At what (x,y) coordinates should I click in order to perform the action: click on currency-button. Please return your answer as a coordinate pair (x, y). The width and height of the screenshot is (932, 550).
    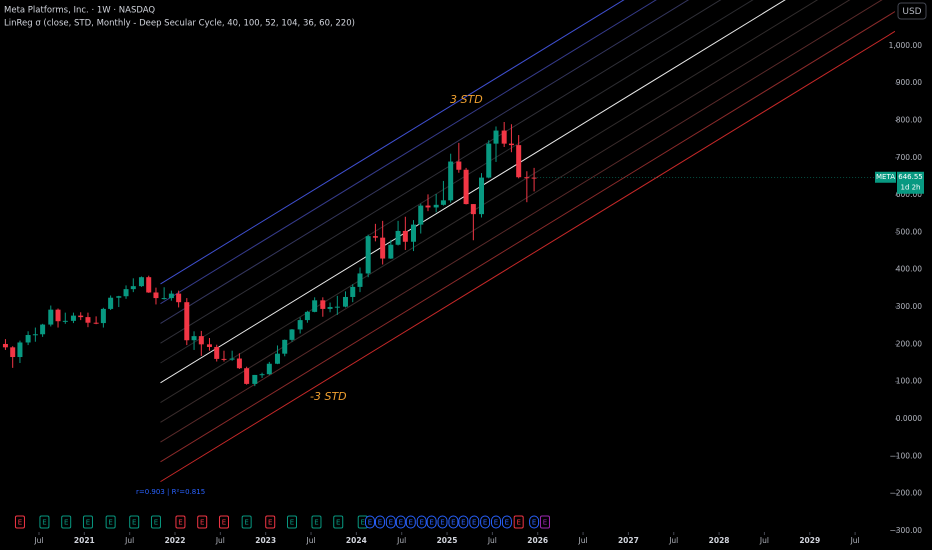
    Looking at the image, I should click on (912, 11).